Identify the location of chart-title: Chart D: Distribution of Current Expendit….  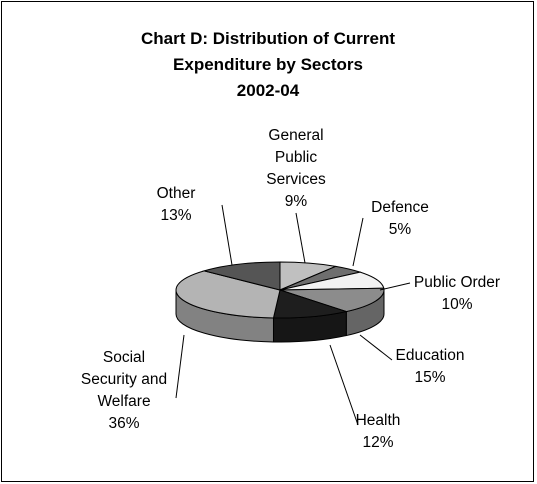
(268, 64).